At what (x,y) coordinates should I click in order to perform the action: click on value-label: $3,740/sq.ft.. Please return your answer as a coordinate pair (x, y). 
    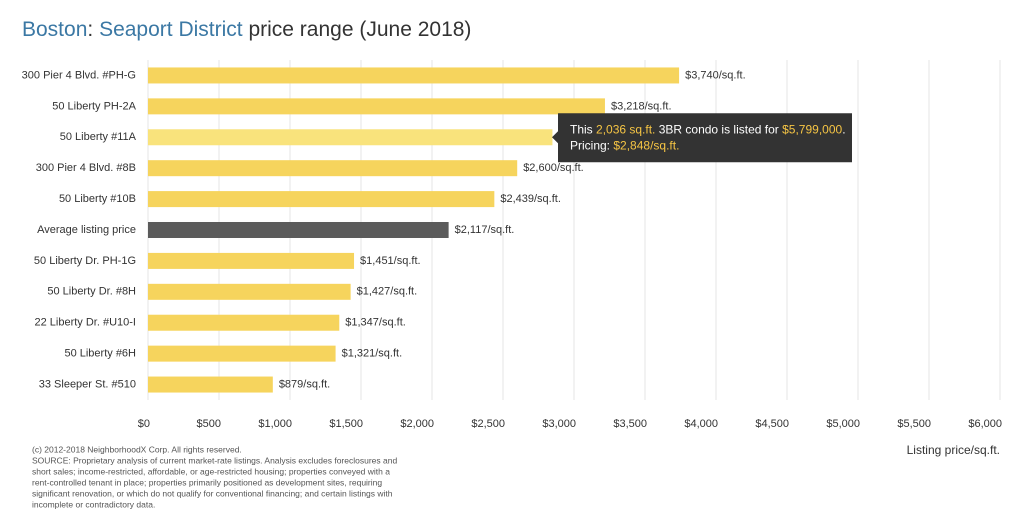
    Looking at the image, I should click on (715, 75).